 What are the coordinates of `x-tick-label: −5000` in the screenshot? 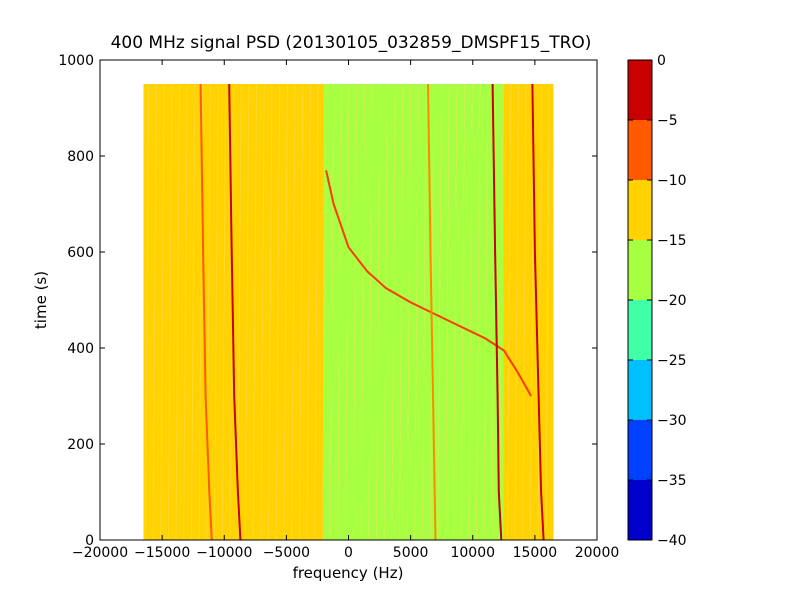 It's located at (286, 553).